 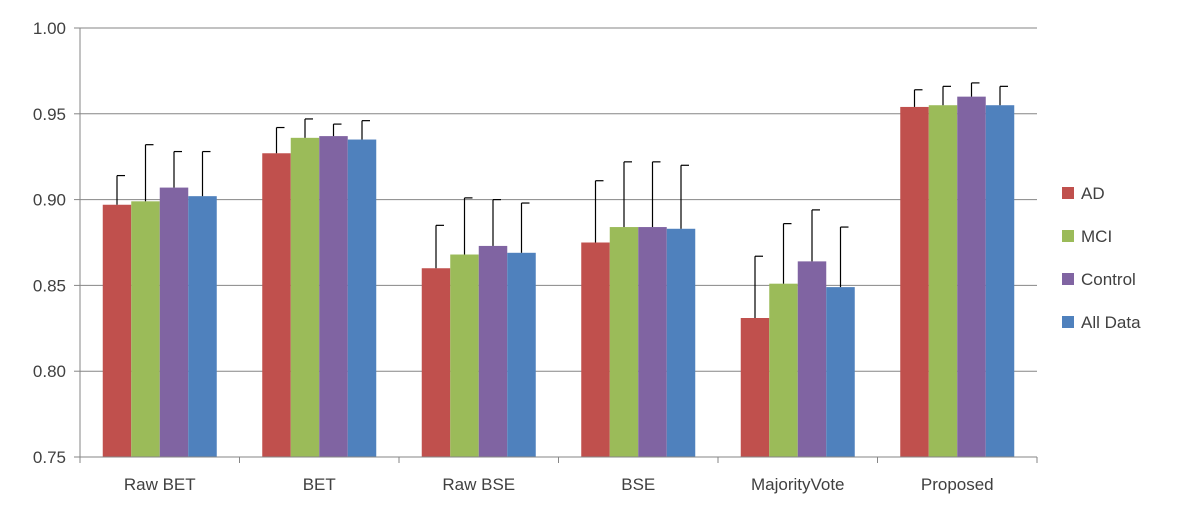 What do you see at coordinates (319, 484) in the screenshot?
I see `x-tick-label: BET` at bounding box center [319, 484].